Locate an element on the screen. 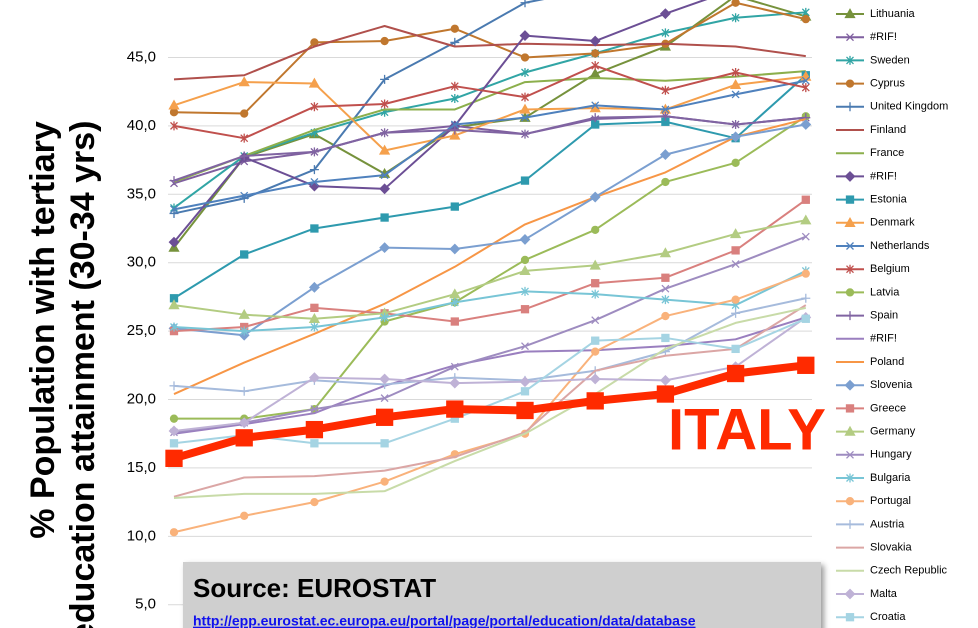 Image resolution: width=978 pixels, height=628 pixels. legend-label: #RIF! is located at coordinates (883, 339).